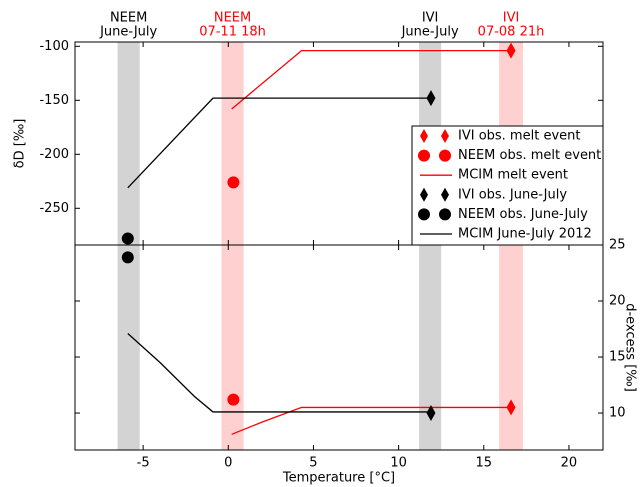 This screenshot has width=641, height=487. I want to click on legend-label: NEEM obs. June-July, so click(523, 214).